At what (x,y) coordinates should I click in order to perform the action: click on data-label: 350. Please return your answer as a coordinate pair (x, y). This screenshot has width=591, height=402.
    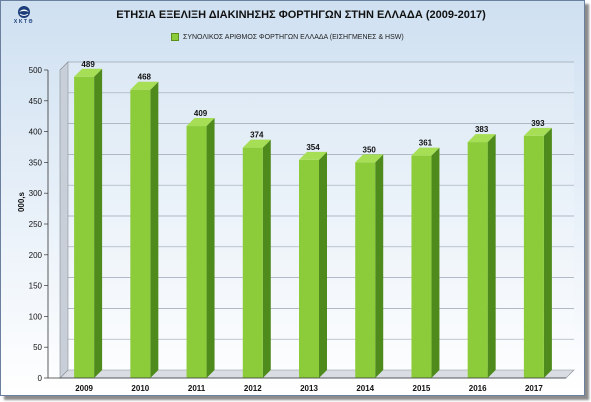
    Looking at the image, I should click on (370, 149).